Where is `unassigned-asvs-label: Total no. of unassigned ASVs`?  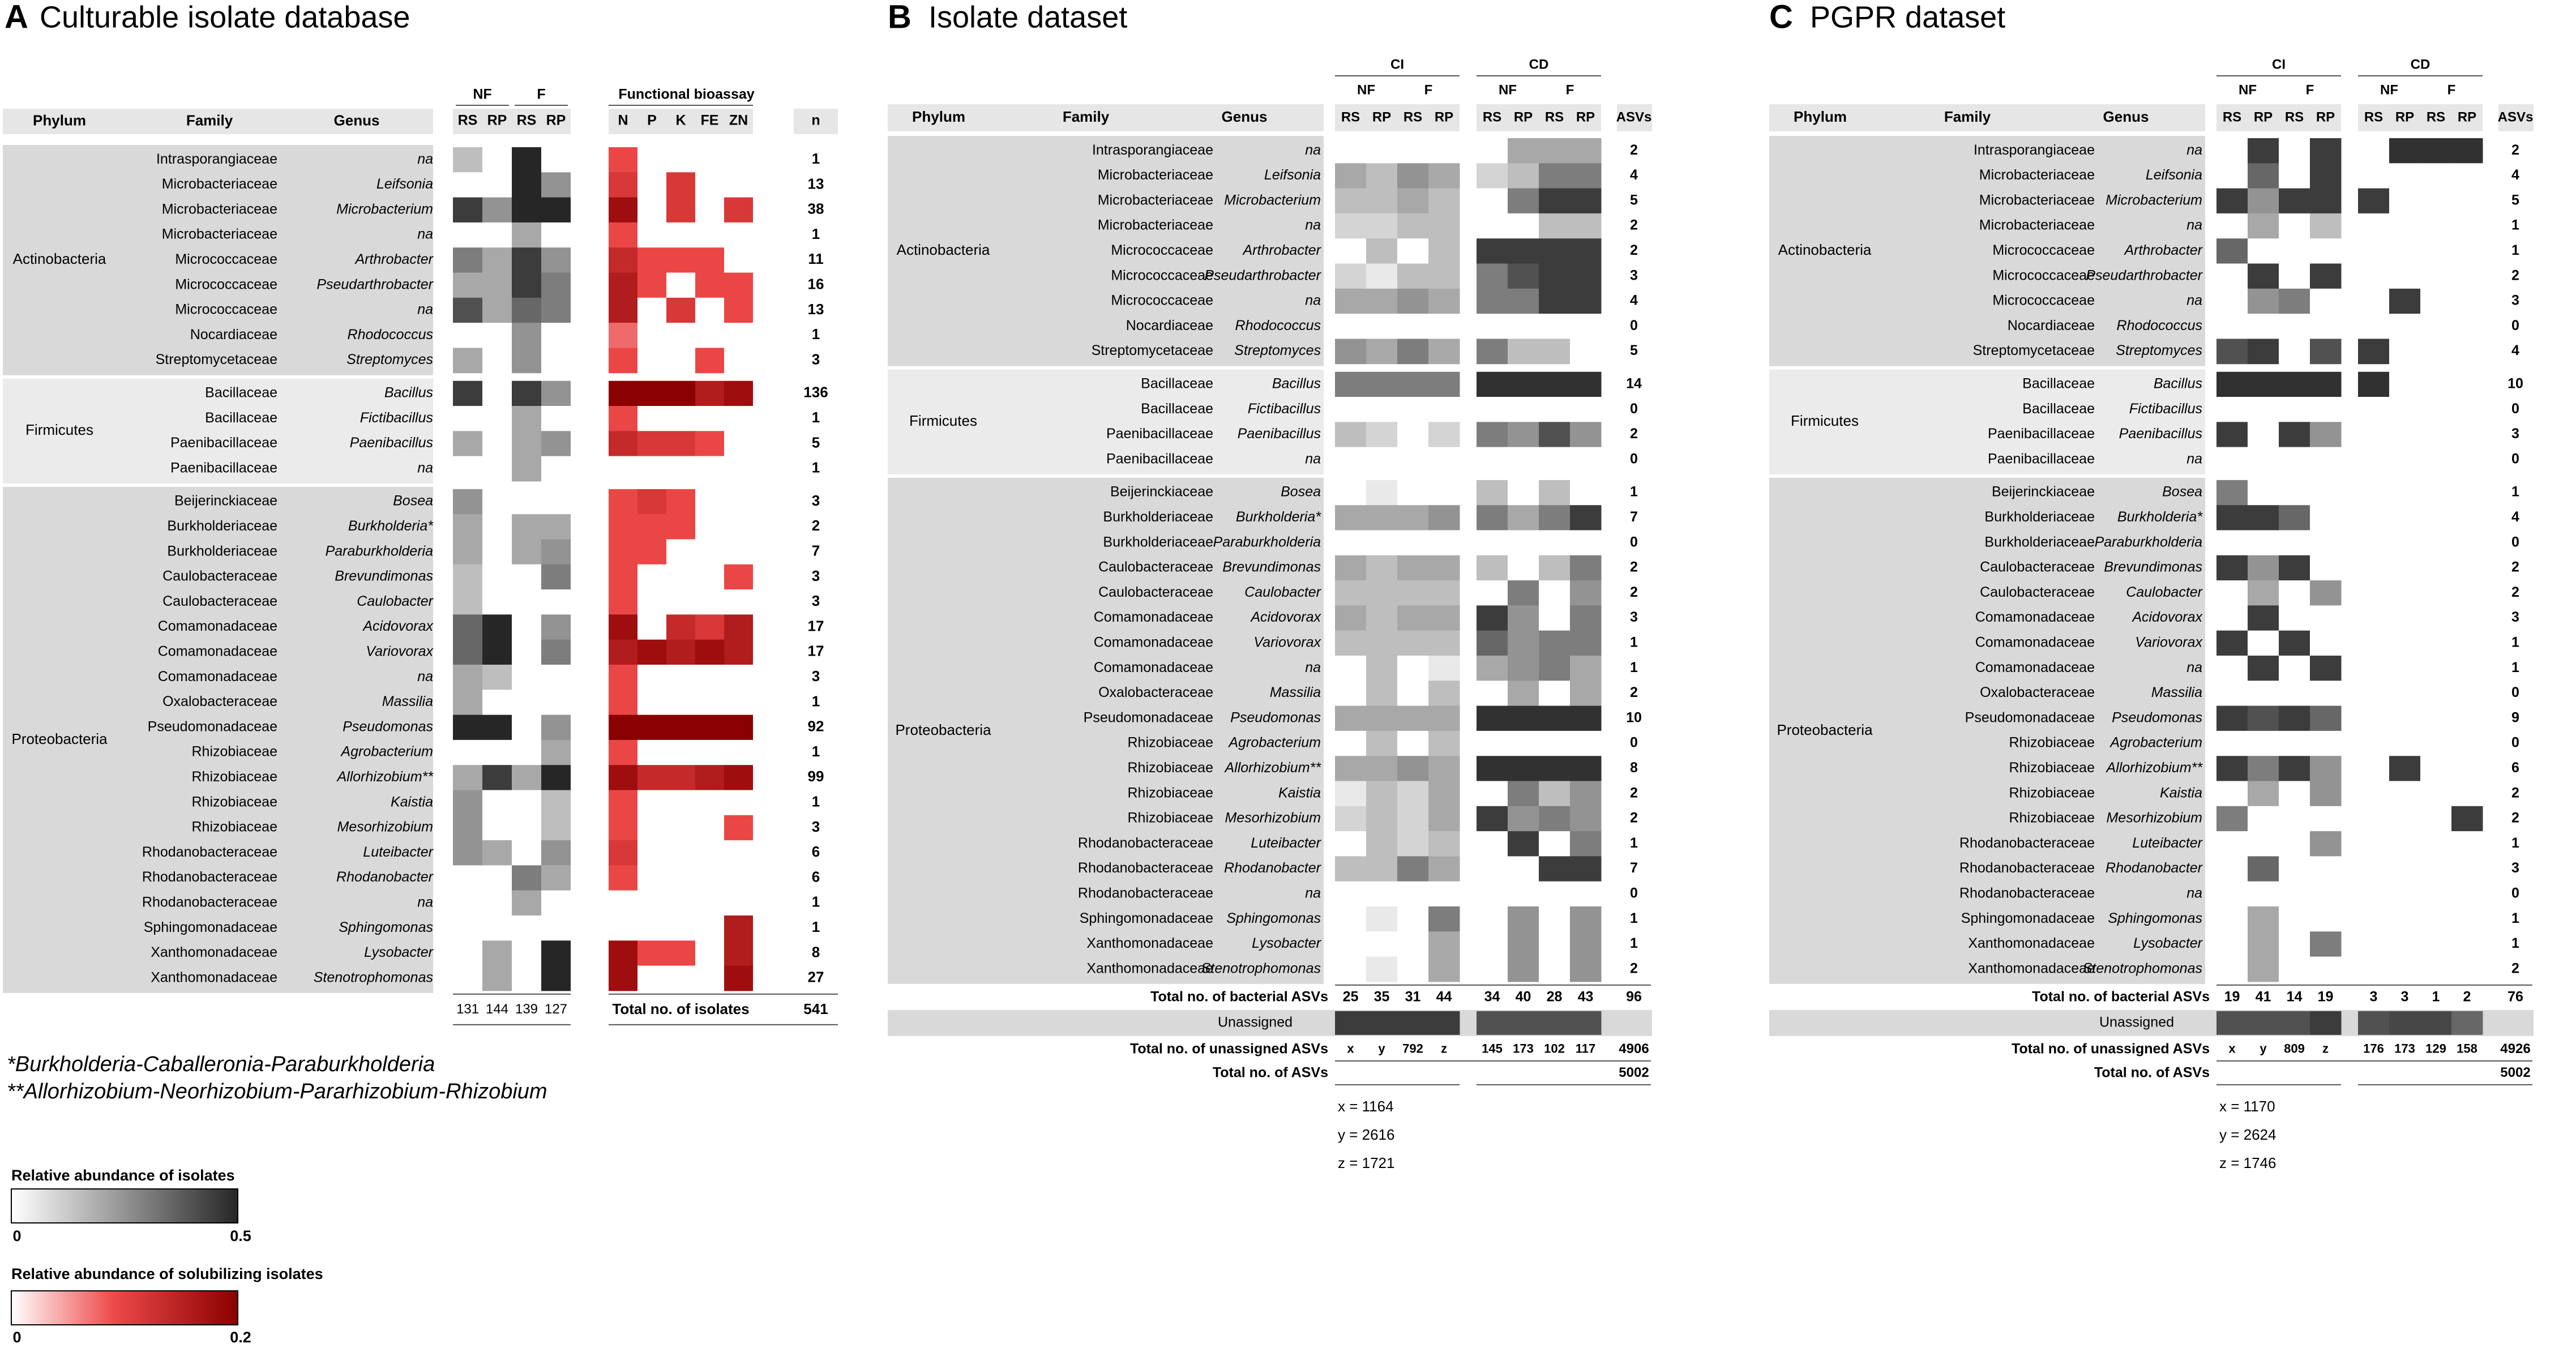
unassigned-asvs-label: Total no. of unassigned ASVs is located at coordinates (1229, 1049).